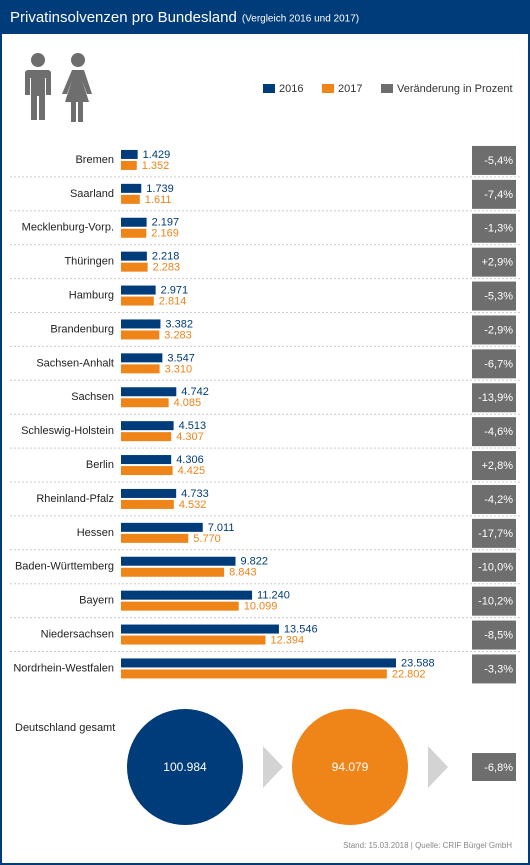 This screenshot has height=865, width=530. I want to click on change-label: -5,3%, so click(498, 296).